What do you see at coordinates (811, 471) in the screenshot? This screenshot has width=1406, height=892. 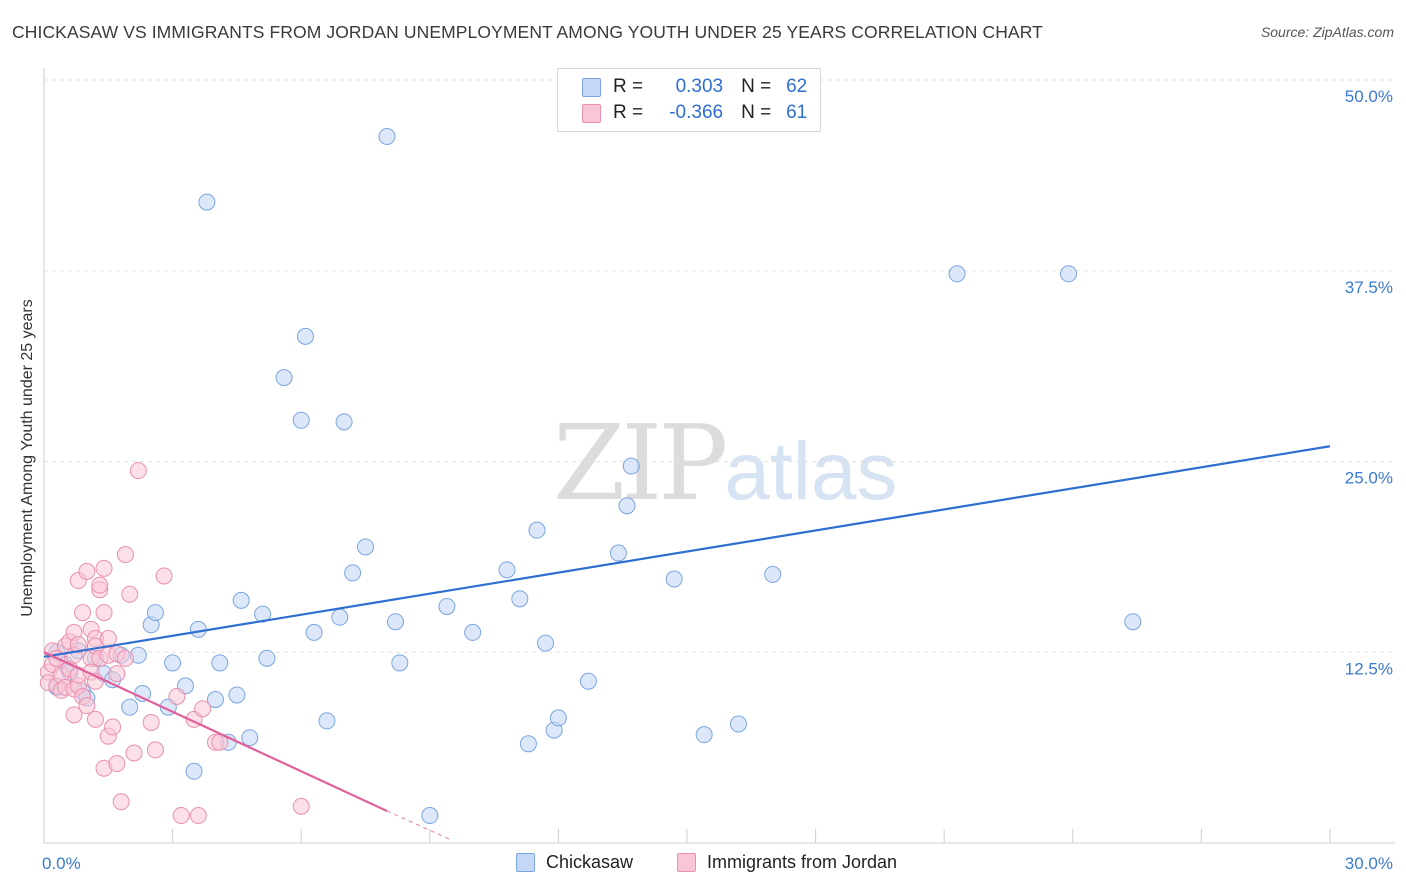 I see `watermark-atlas: atlas` at bounding box center [811, 471].